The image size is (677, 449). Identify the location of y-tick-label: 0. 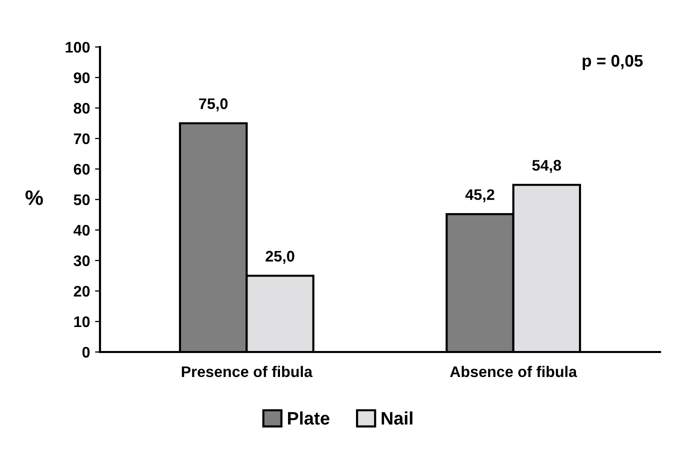
(86, 352).